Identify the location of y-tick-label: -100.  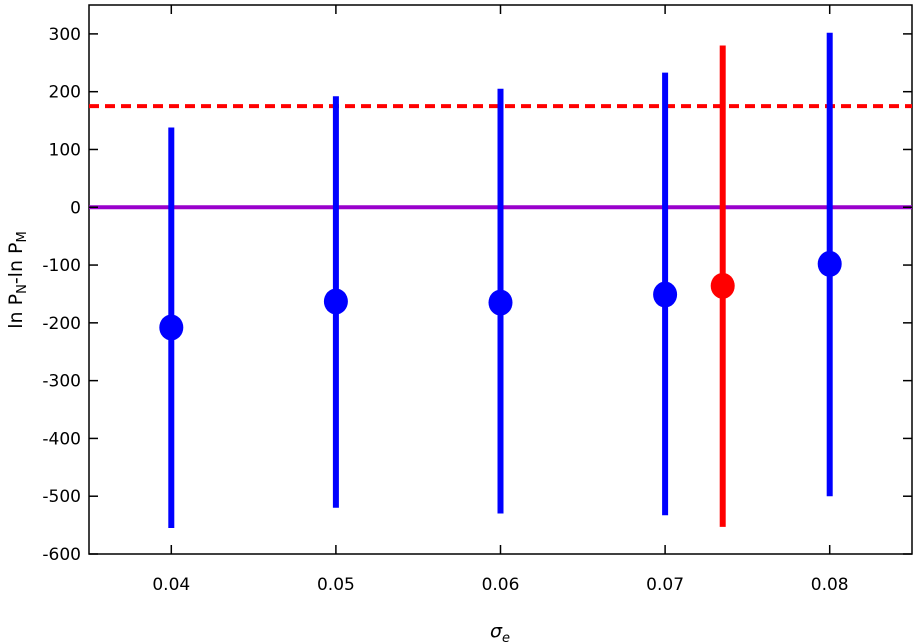
(61, 266).